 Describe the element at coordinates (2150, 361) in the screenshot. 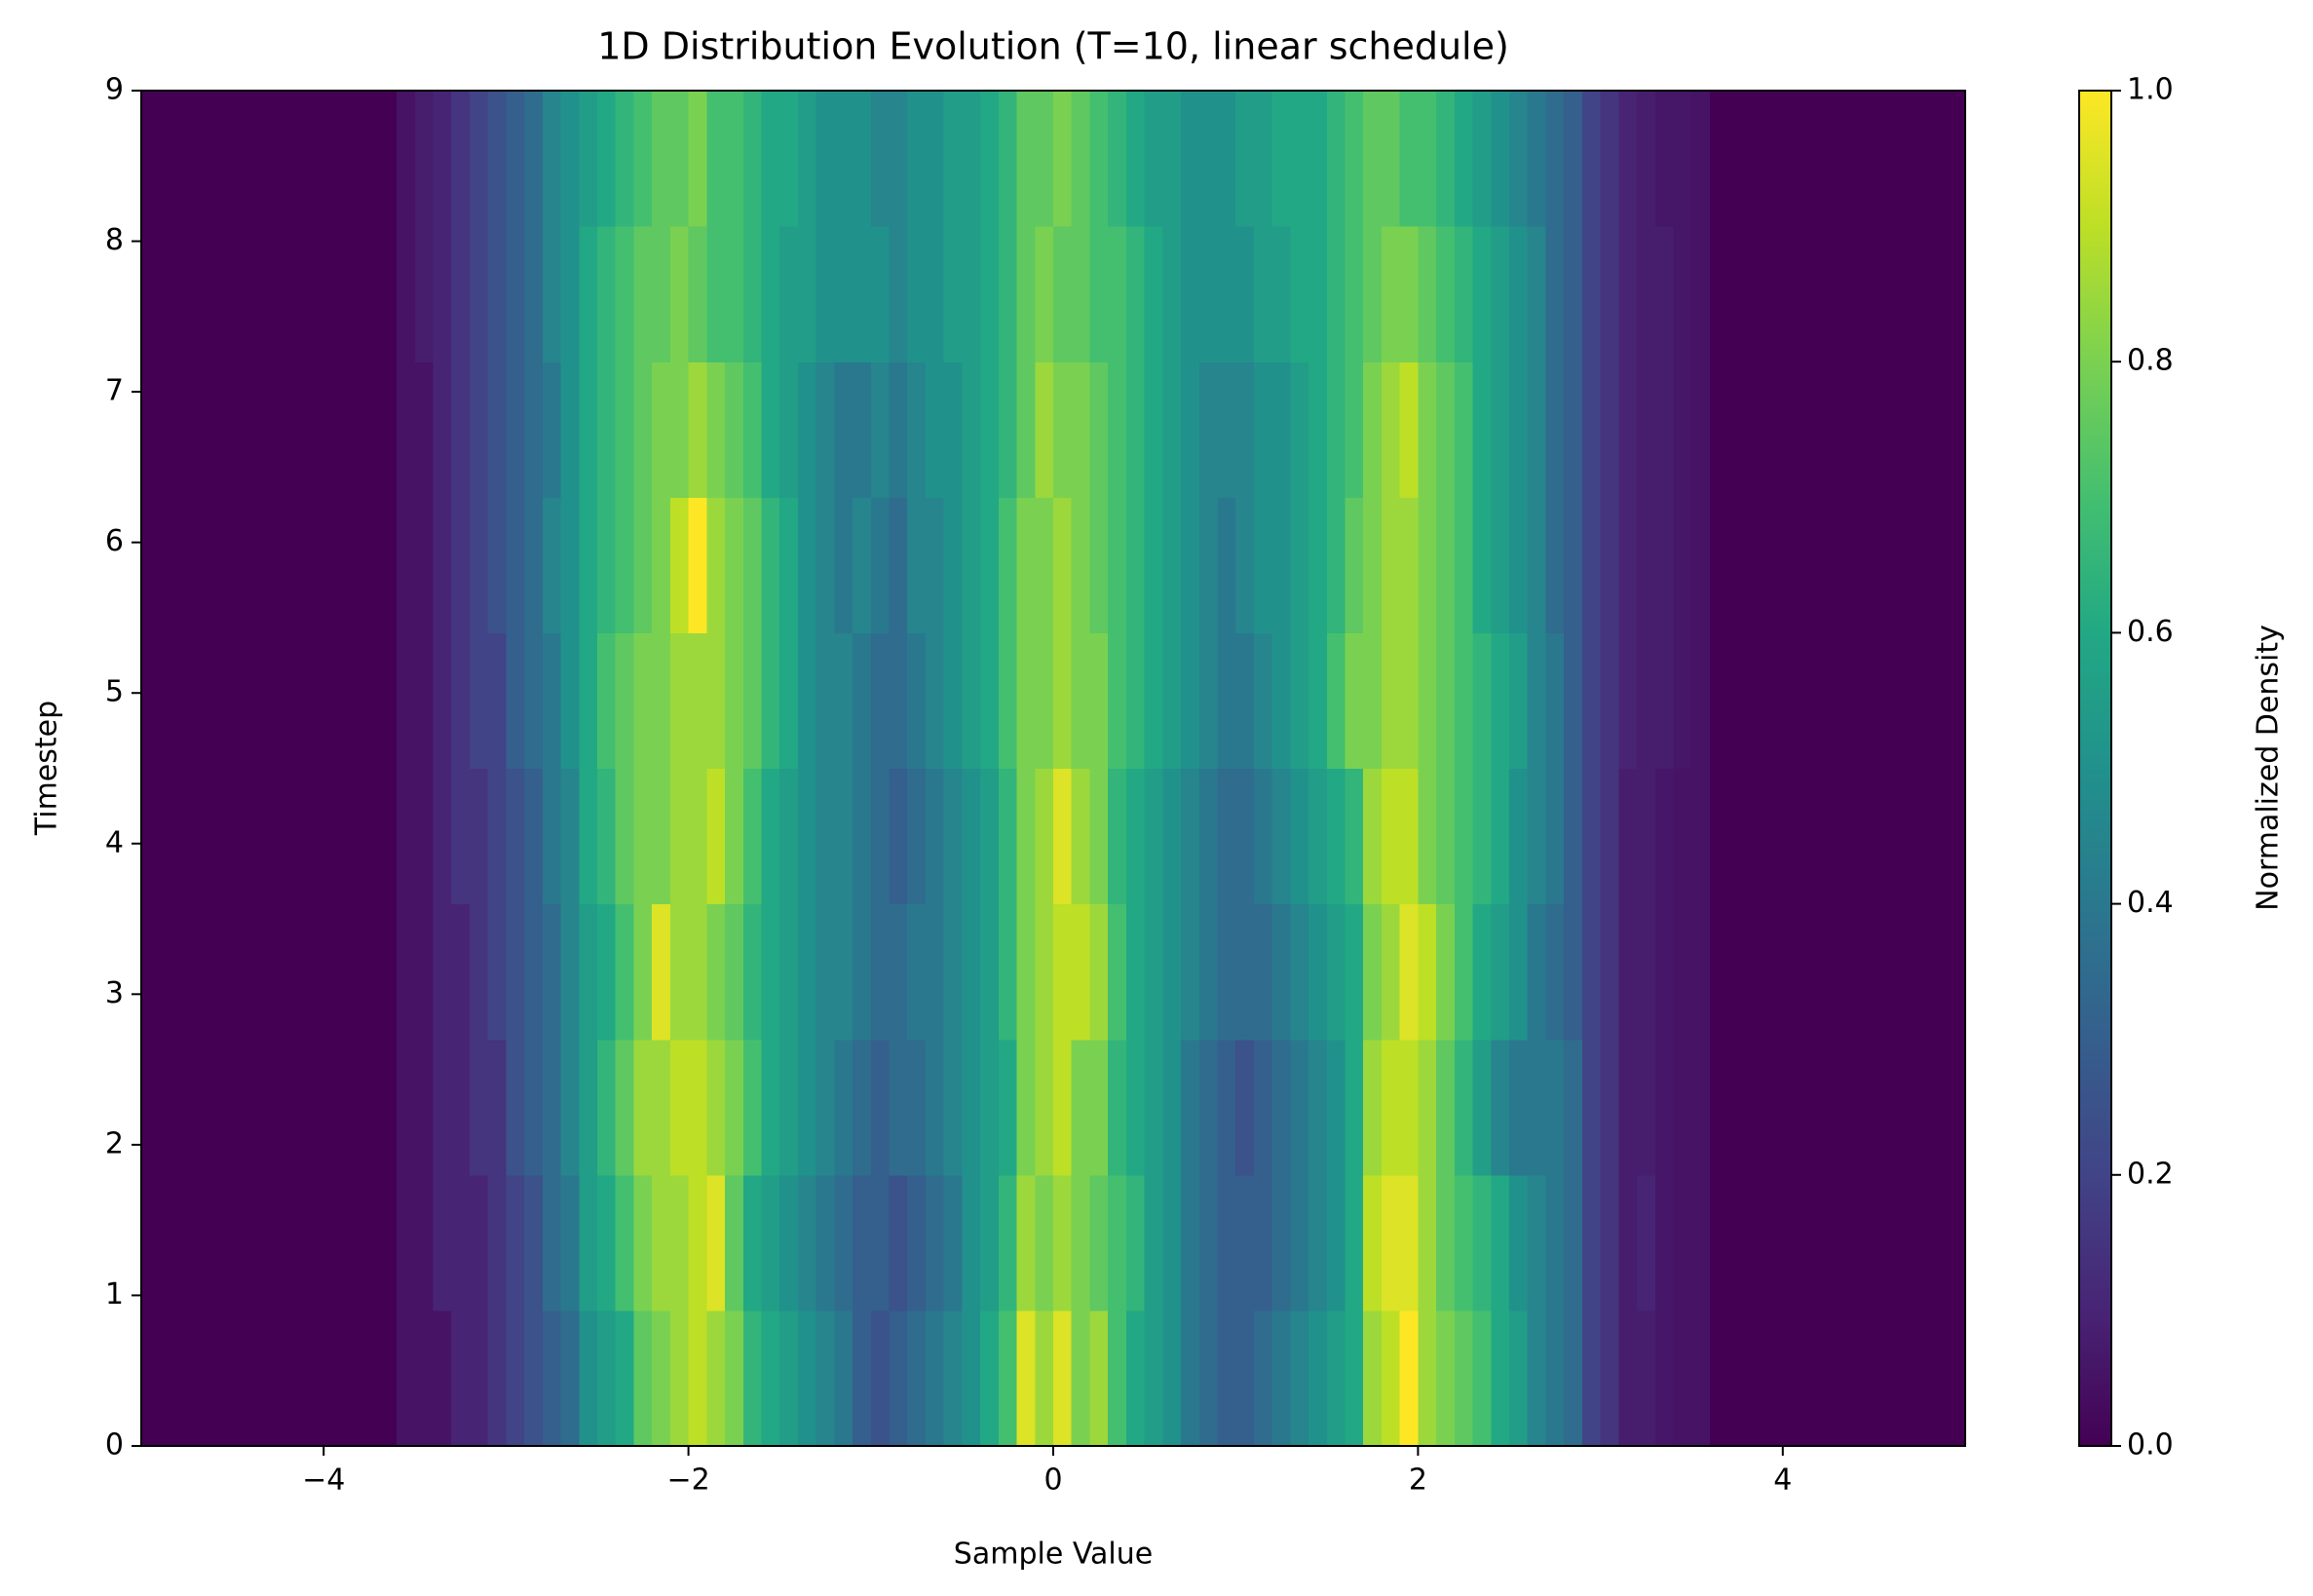

I see `colorbar-tick-label: 0.8` at that location.